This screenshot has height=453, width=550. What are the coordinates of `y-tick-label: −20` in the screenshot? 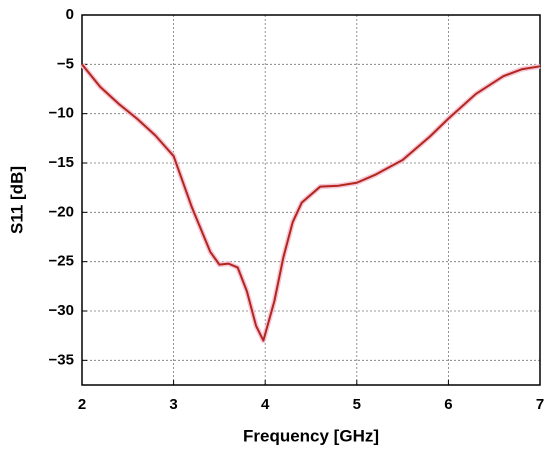 It's located at (61, 211).